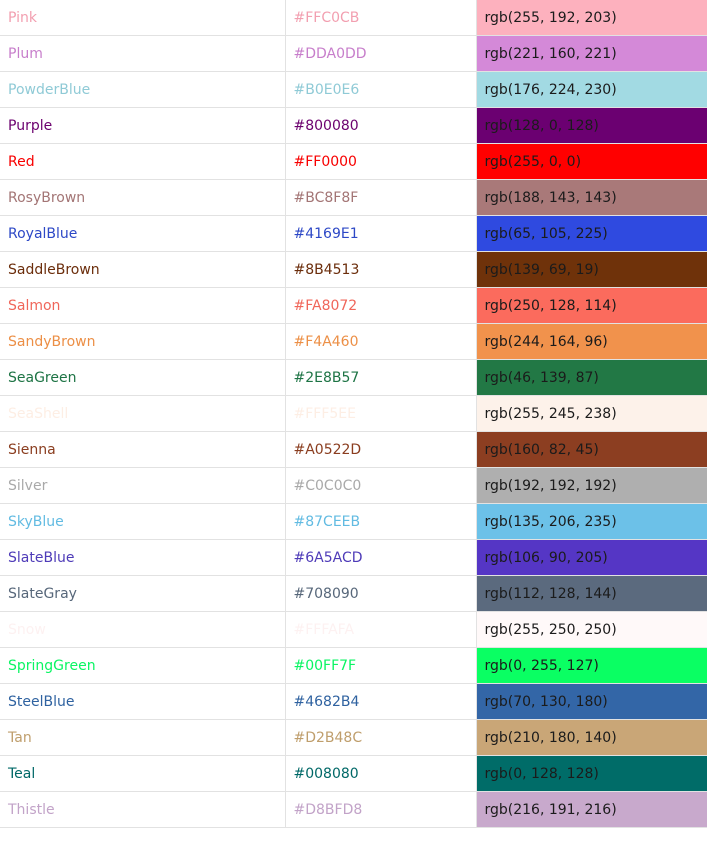  What do you see at coordinates (381, 557) in the screenshot?
I see `color-hex: #6A5ACD` at bounding box center [381, 557].